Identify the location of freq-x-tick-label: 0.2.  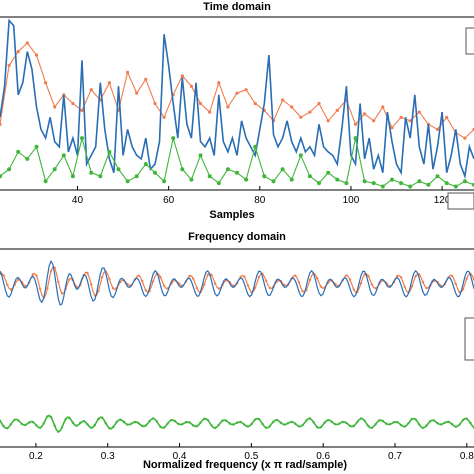
(36, 456).